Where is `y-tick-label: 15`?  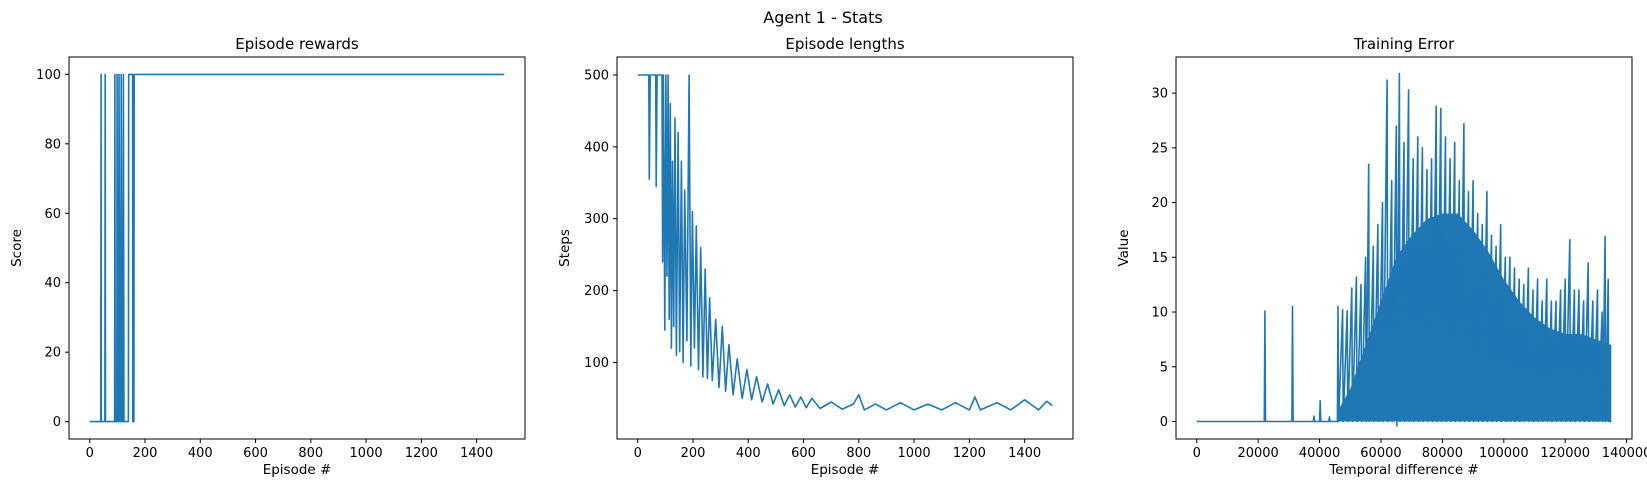
y-tick-label: 15 is located at coordinates (1159, 258).